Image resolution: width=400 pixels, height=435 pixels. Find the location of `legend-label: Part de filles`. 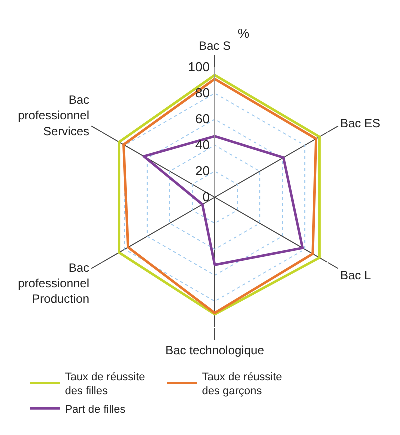

legend-label: Part de filles is located at coordinates (95, 410).